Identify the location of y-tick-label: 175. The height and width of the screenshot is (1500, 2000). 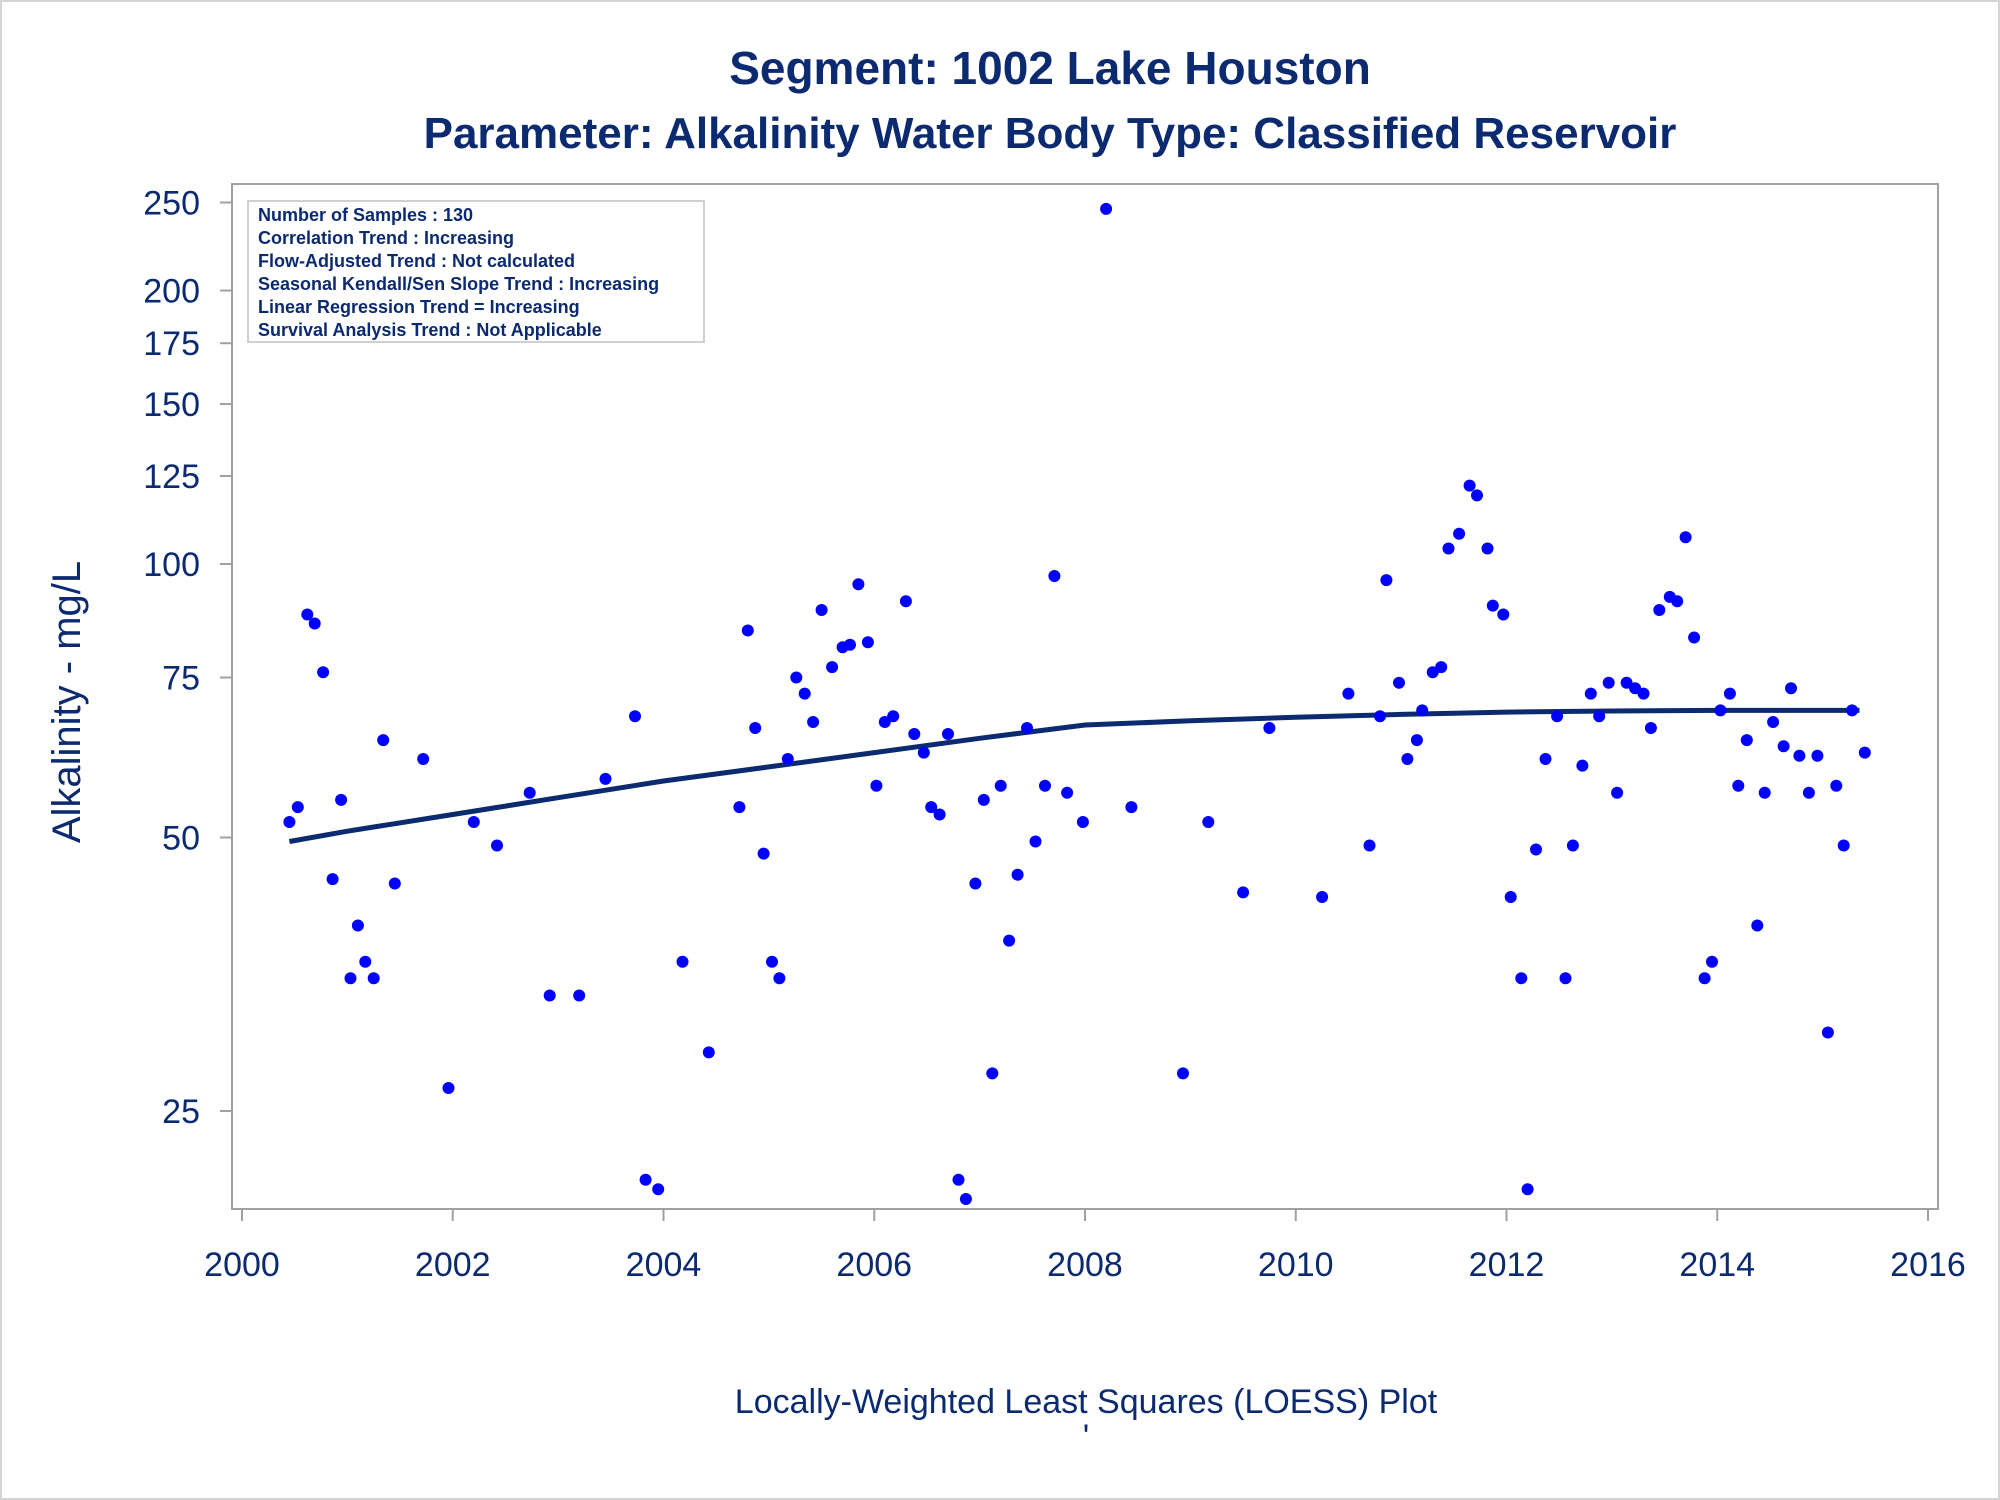
(171, 344).